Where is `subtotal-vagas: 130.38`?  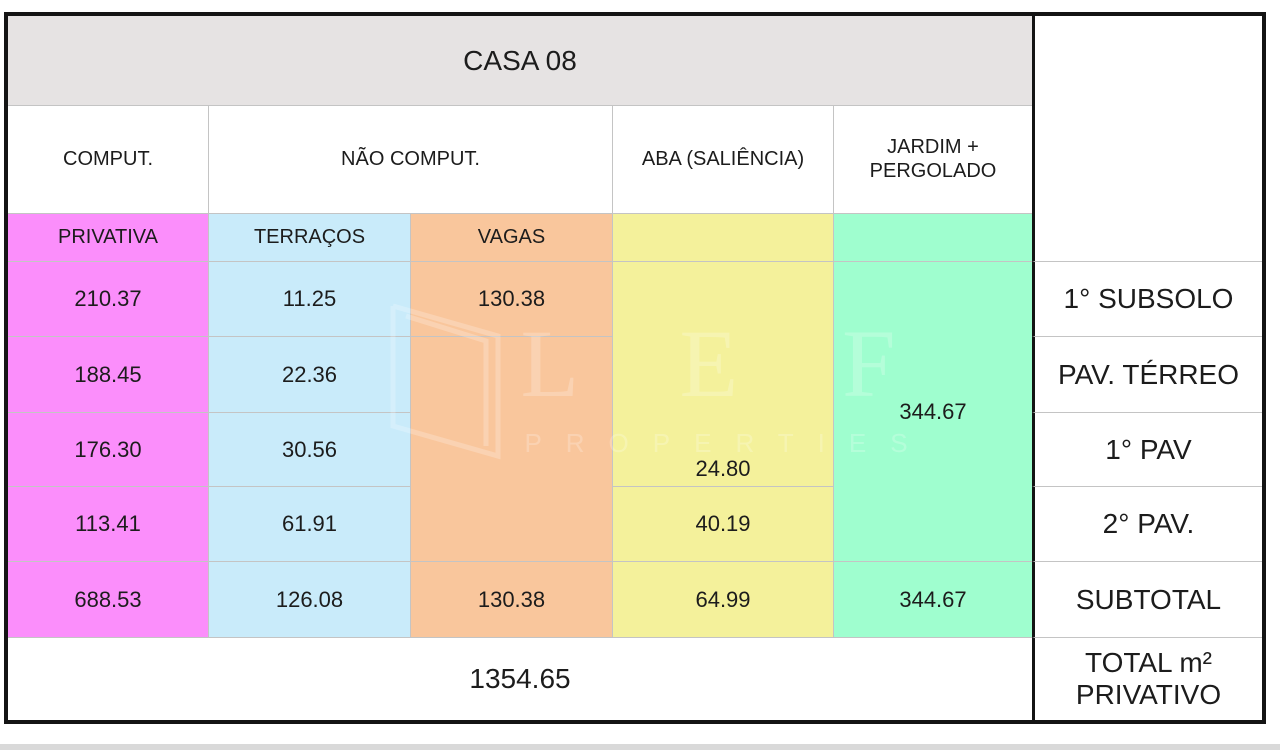 subtotal-vagas: 130.38 is located at coordinates (512, 600).